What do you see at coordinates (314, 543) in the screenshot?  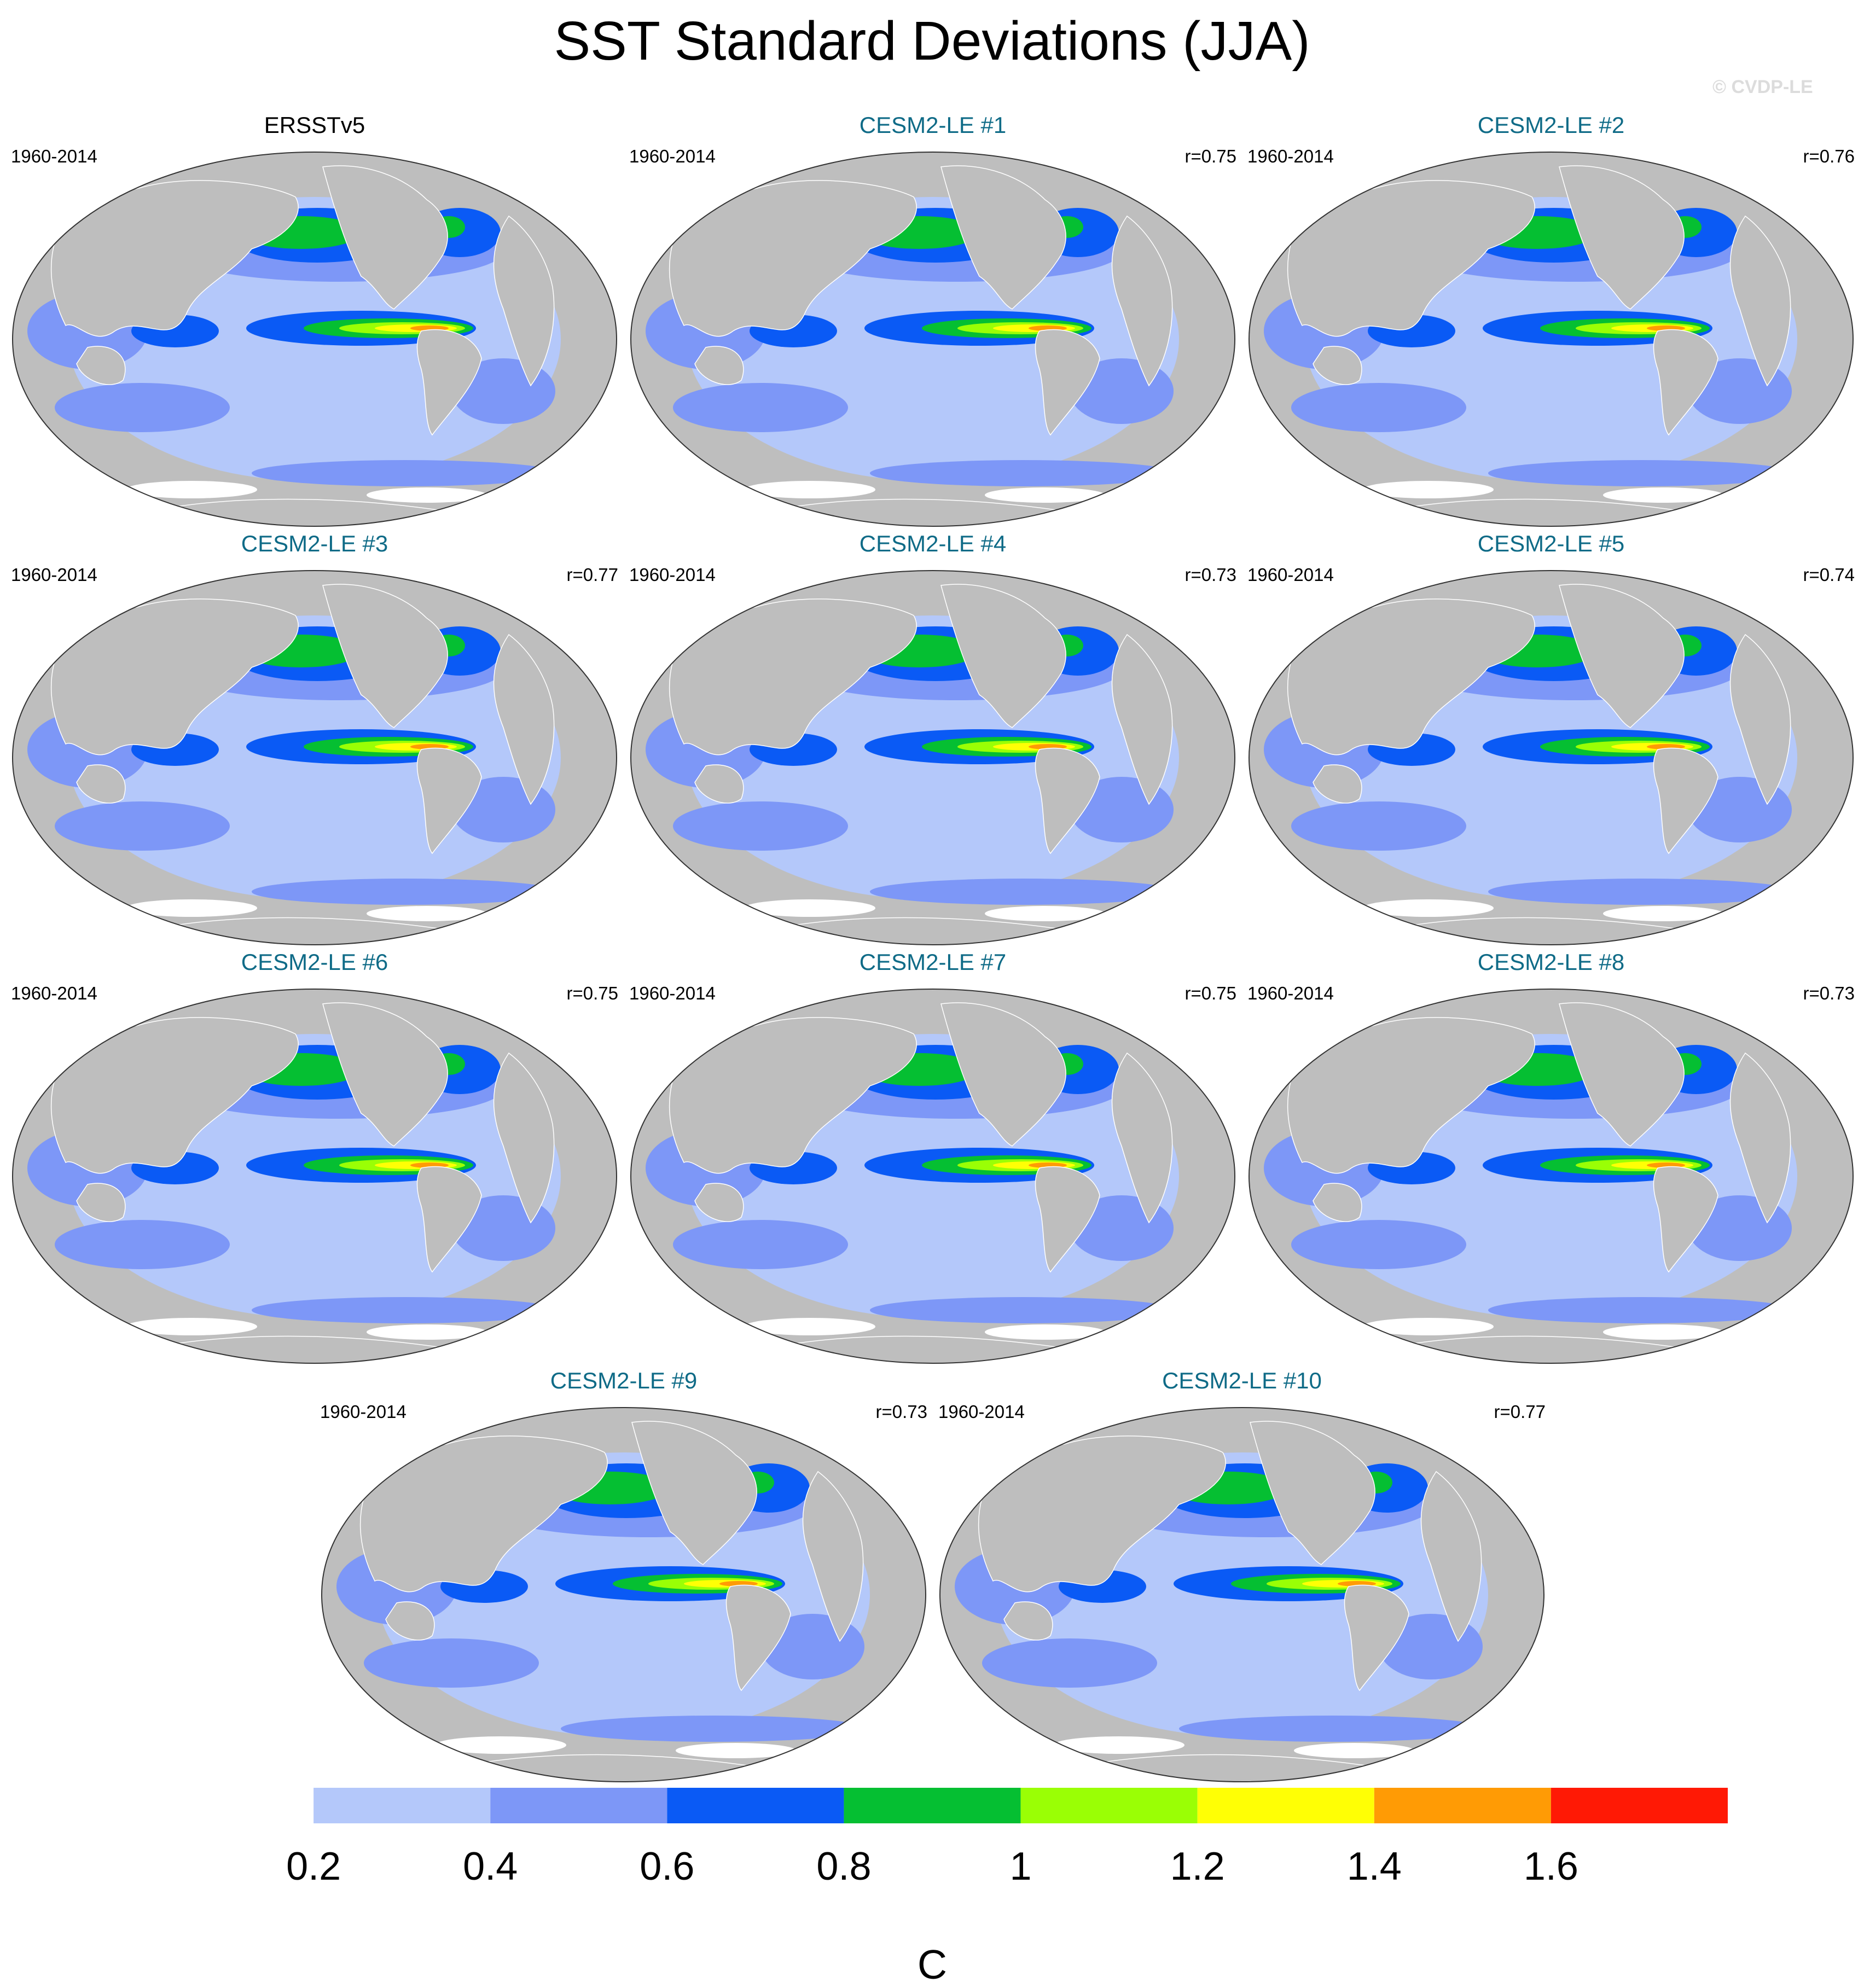 I see `panel-title: CESM2-LE #3` at bounding box center [314, 543].